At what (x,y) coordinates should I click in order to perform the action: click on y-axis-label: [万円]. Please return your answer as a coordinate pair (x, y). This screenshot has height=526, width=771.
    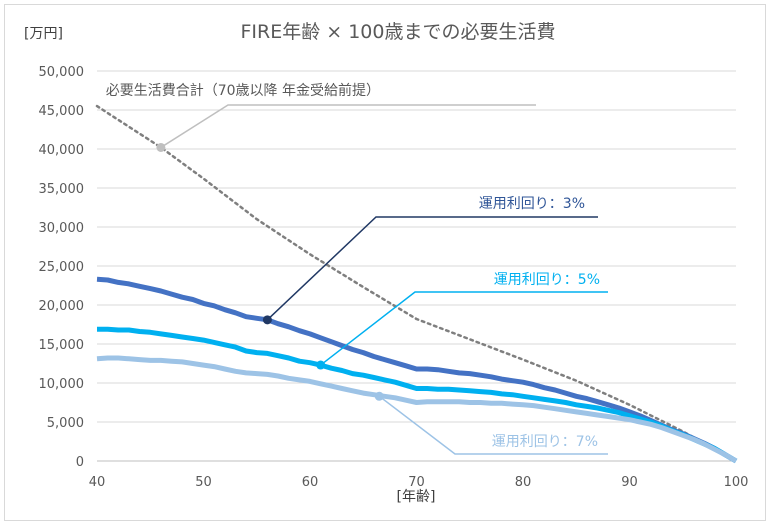
    Looking at the image, I should click on (43, 34).